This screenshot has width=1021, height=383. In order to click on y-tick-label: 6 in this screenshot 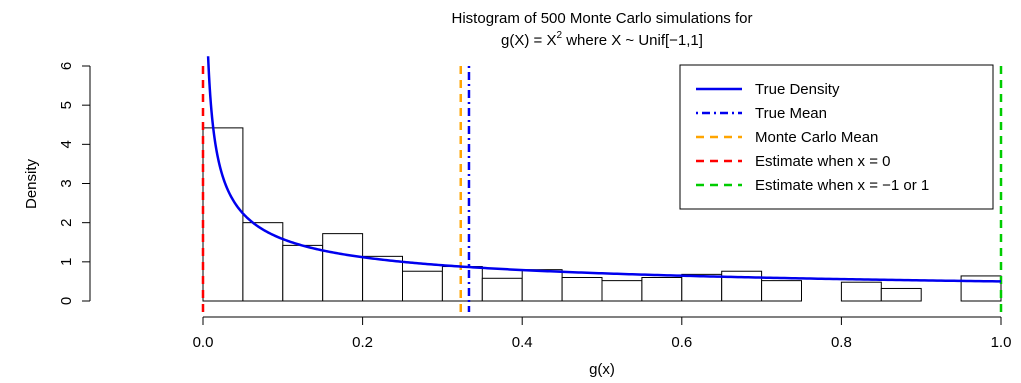, I will do `click(66, 66)`.